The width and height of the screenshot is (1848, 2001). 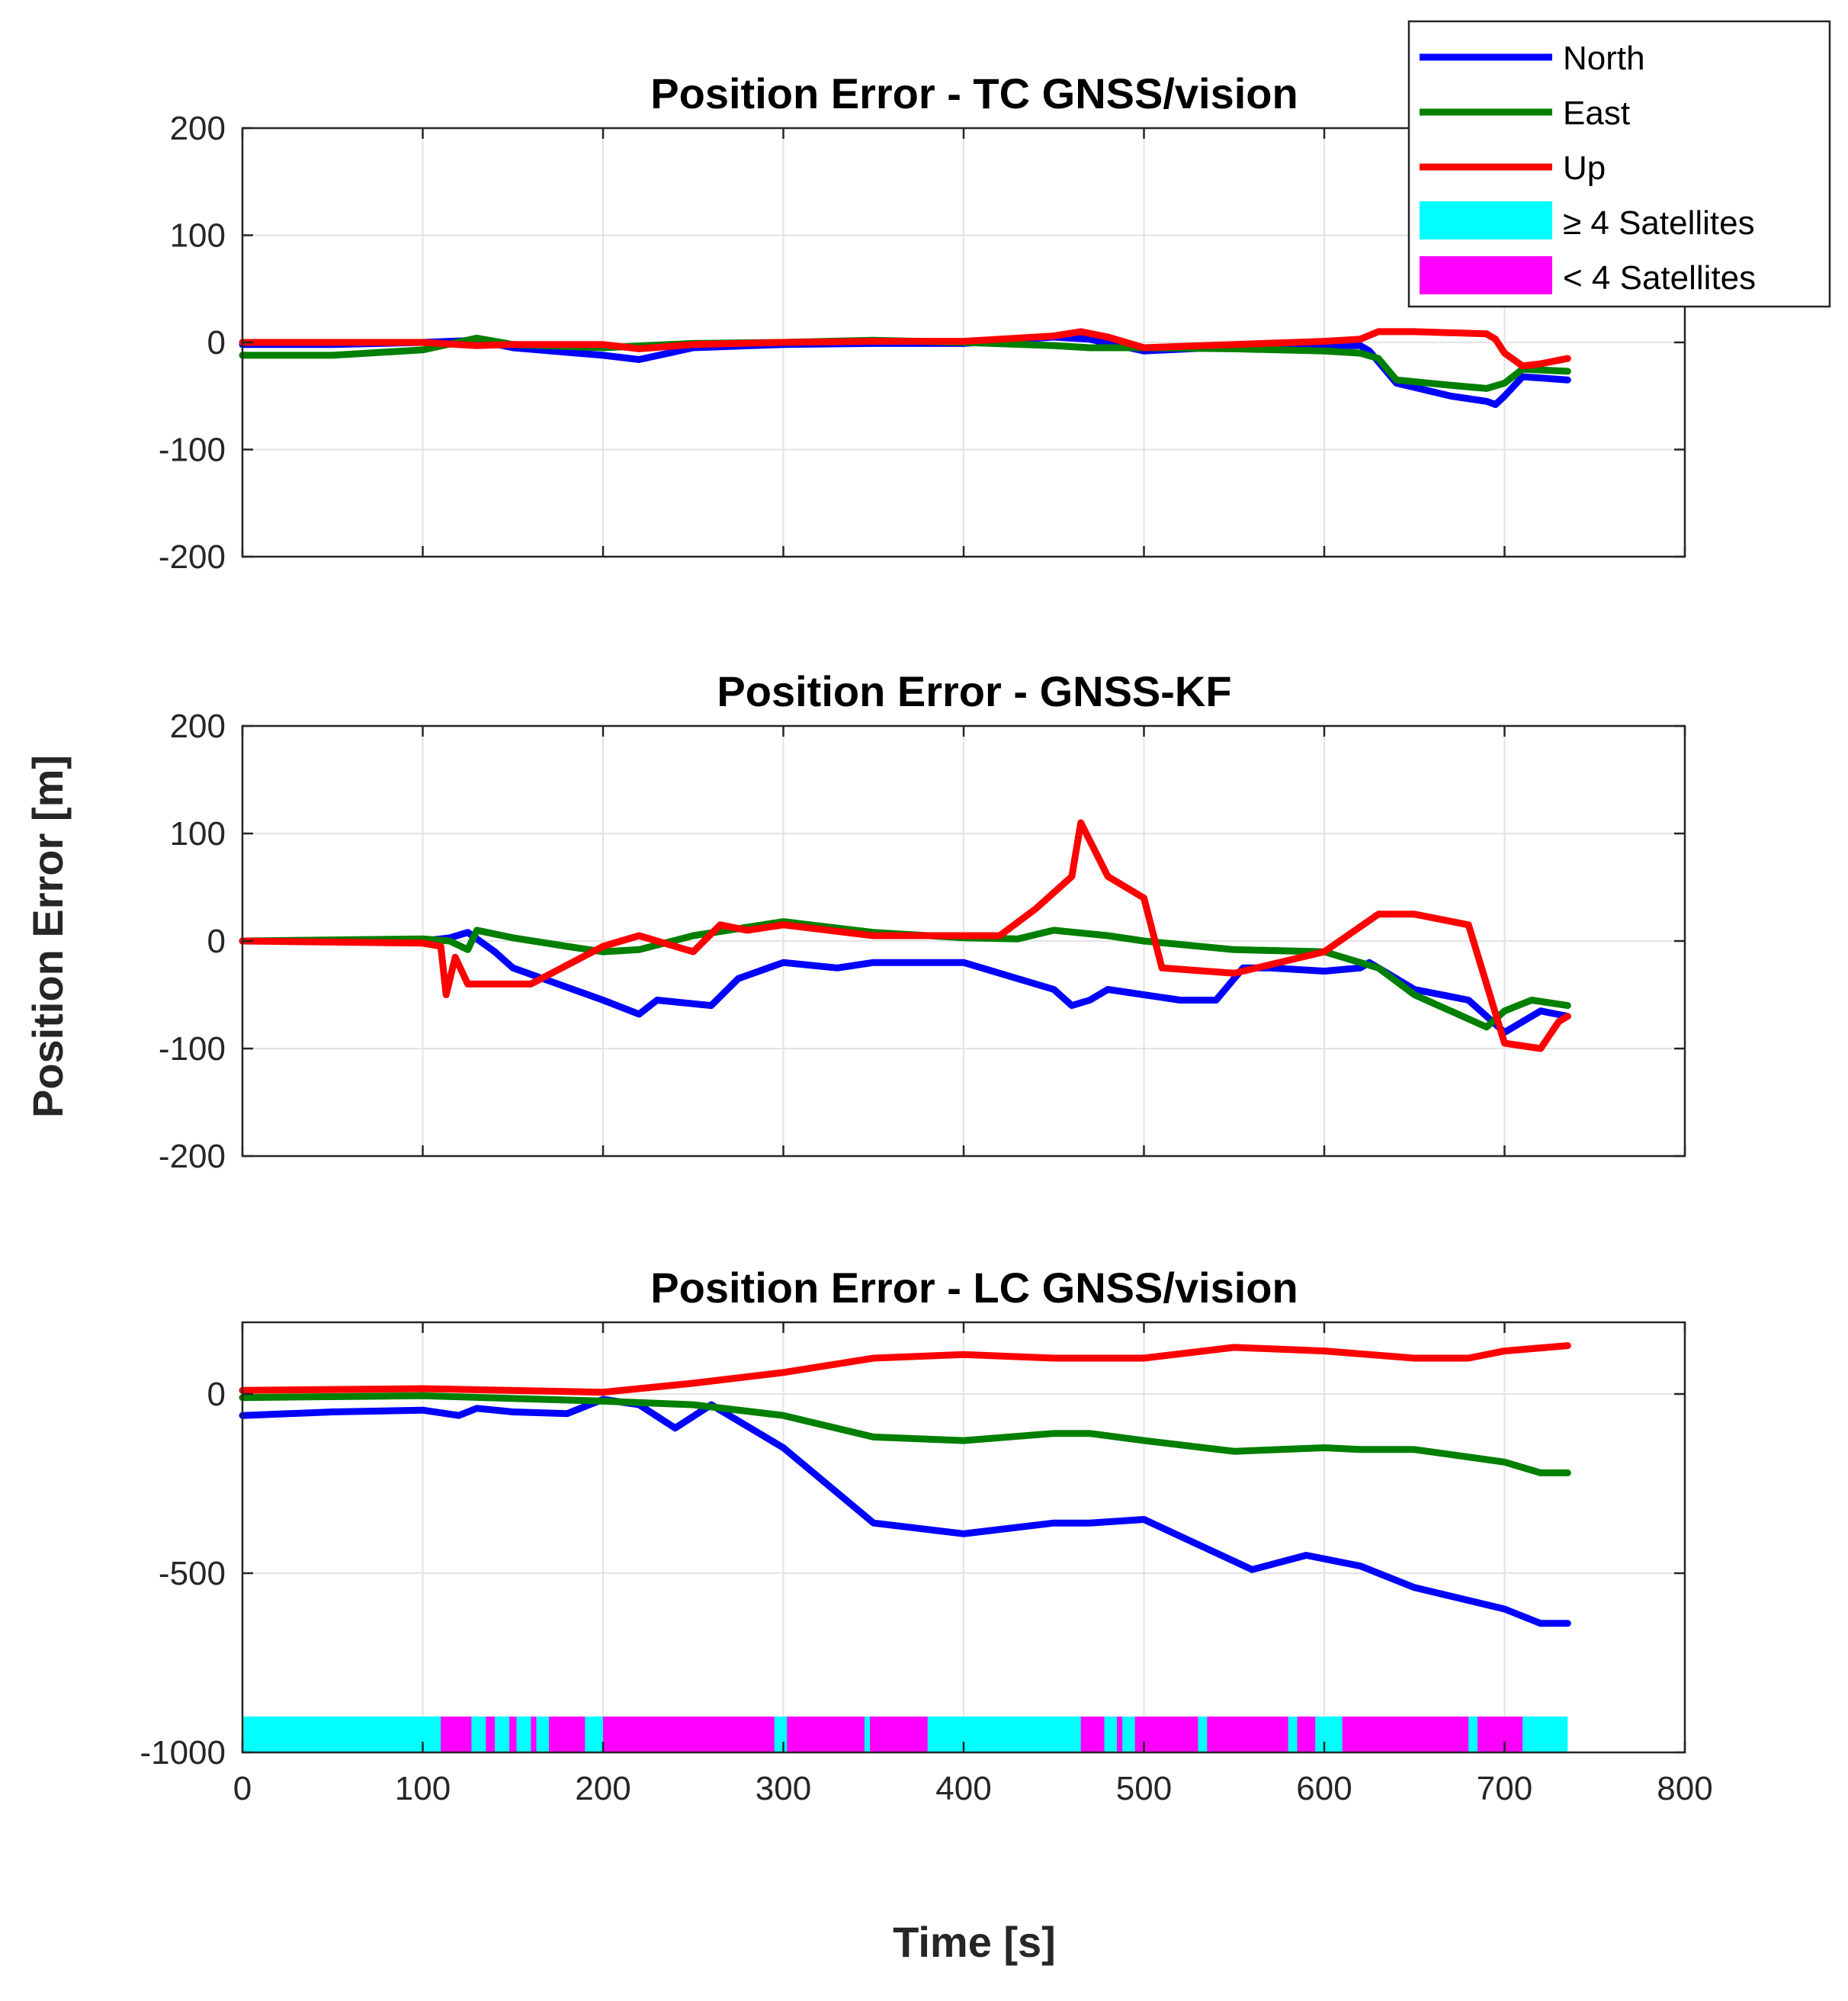 What do you see at coordinates (974, 691) in the screenshot?
I see `plot-title: Position Error - GNSS-KF` at bounding box center [974, 691].